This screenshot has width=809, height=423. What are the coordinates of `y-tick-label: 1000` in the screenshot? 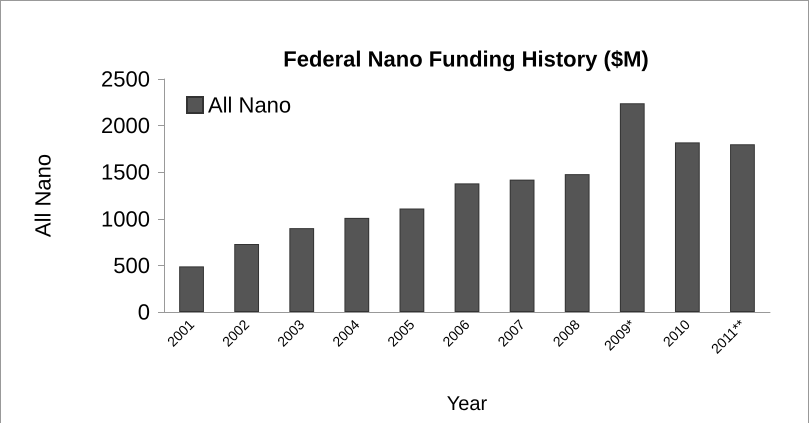 It's located at (125, 219).